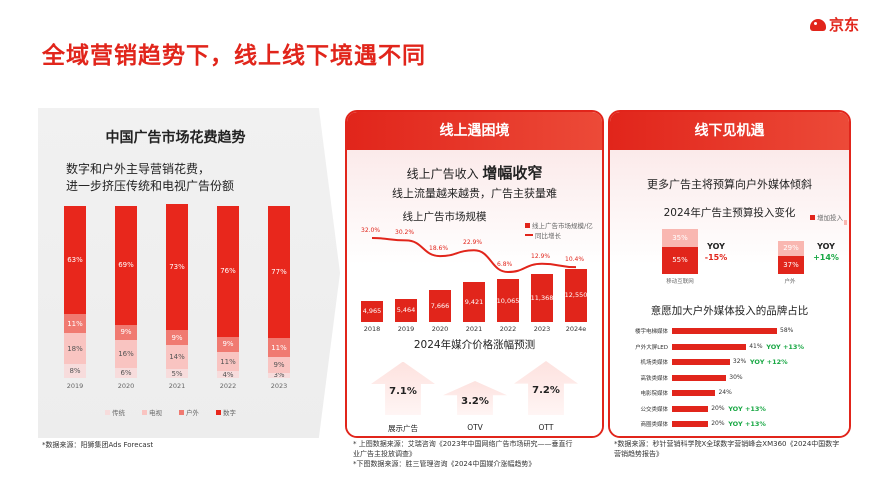 The image size is (889, 500). What do you see at coordinates (680, 238) in the screenshot?
I see `budget-segment: 35%` at bounding box center [680, 238].